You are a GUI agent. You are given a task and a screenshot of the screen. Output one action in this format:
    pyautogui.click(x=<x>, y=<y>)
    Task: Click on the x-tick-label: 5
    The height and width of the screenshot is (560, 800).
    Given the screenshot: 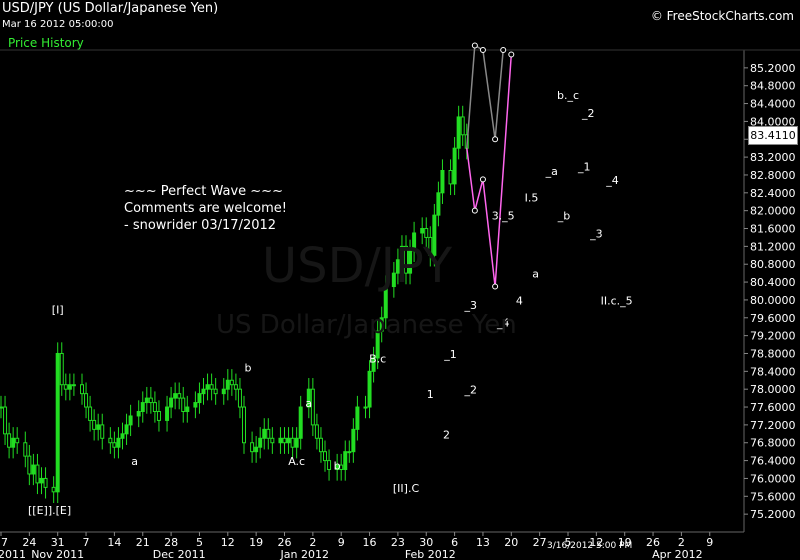 What is the action you would take?
    pyautogui.click(x=199, y=542)
    